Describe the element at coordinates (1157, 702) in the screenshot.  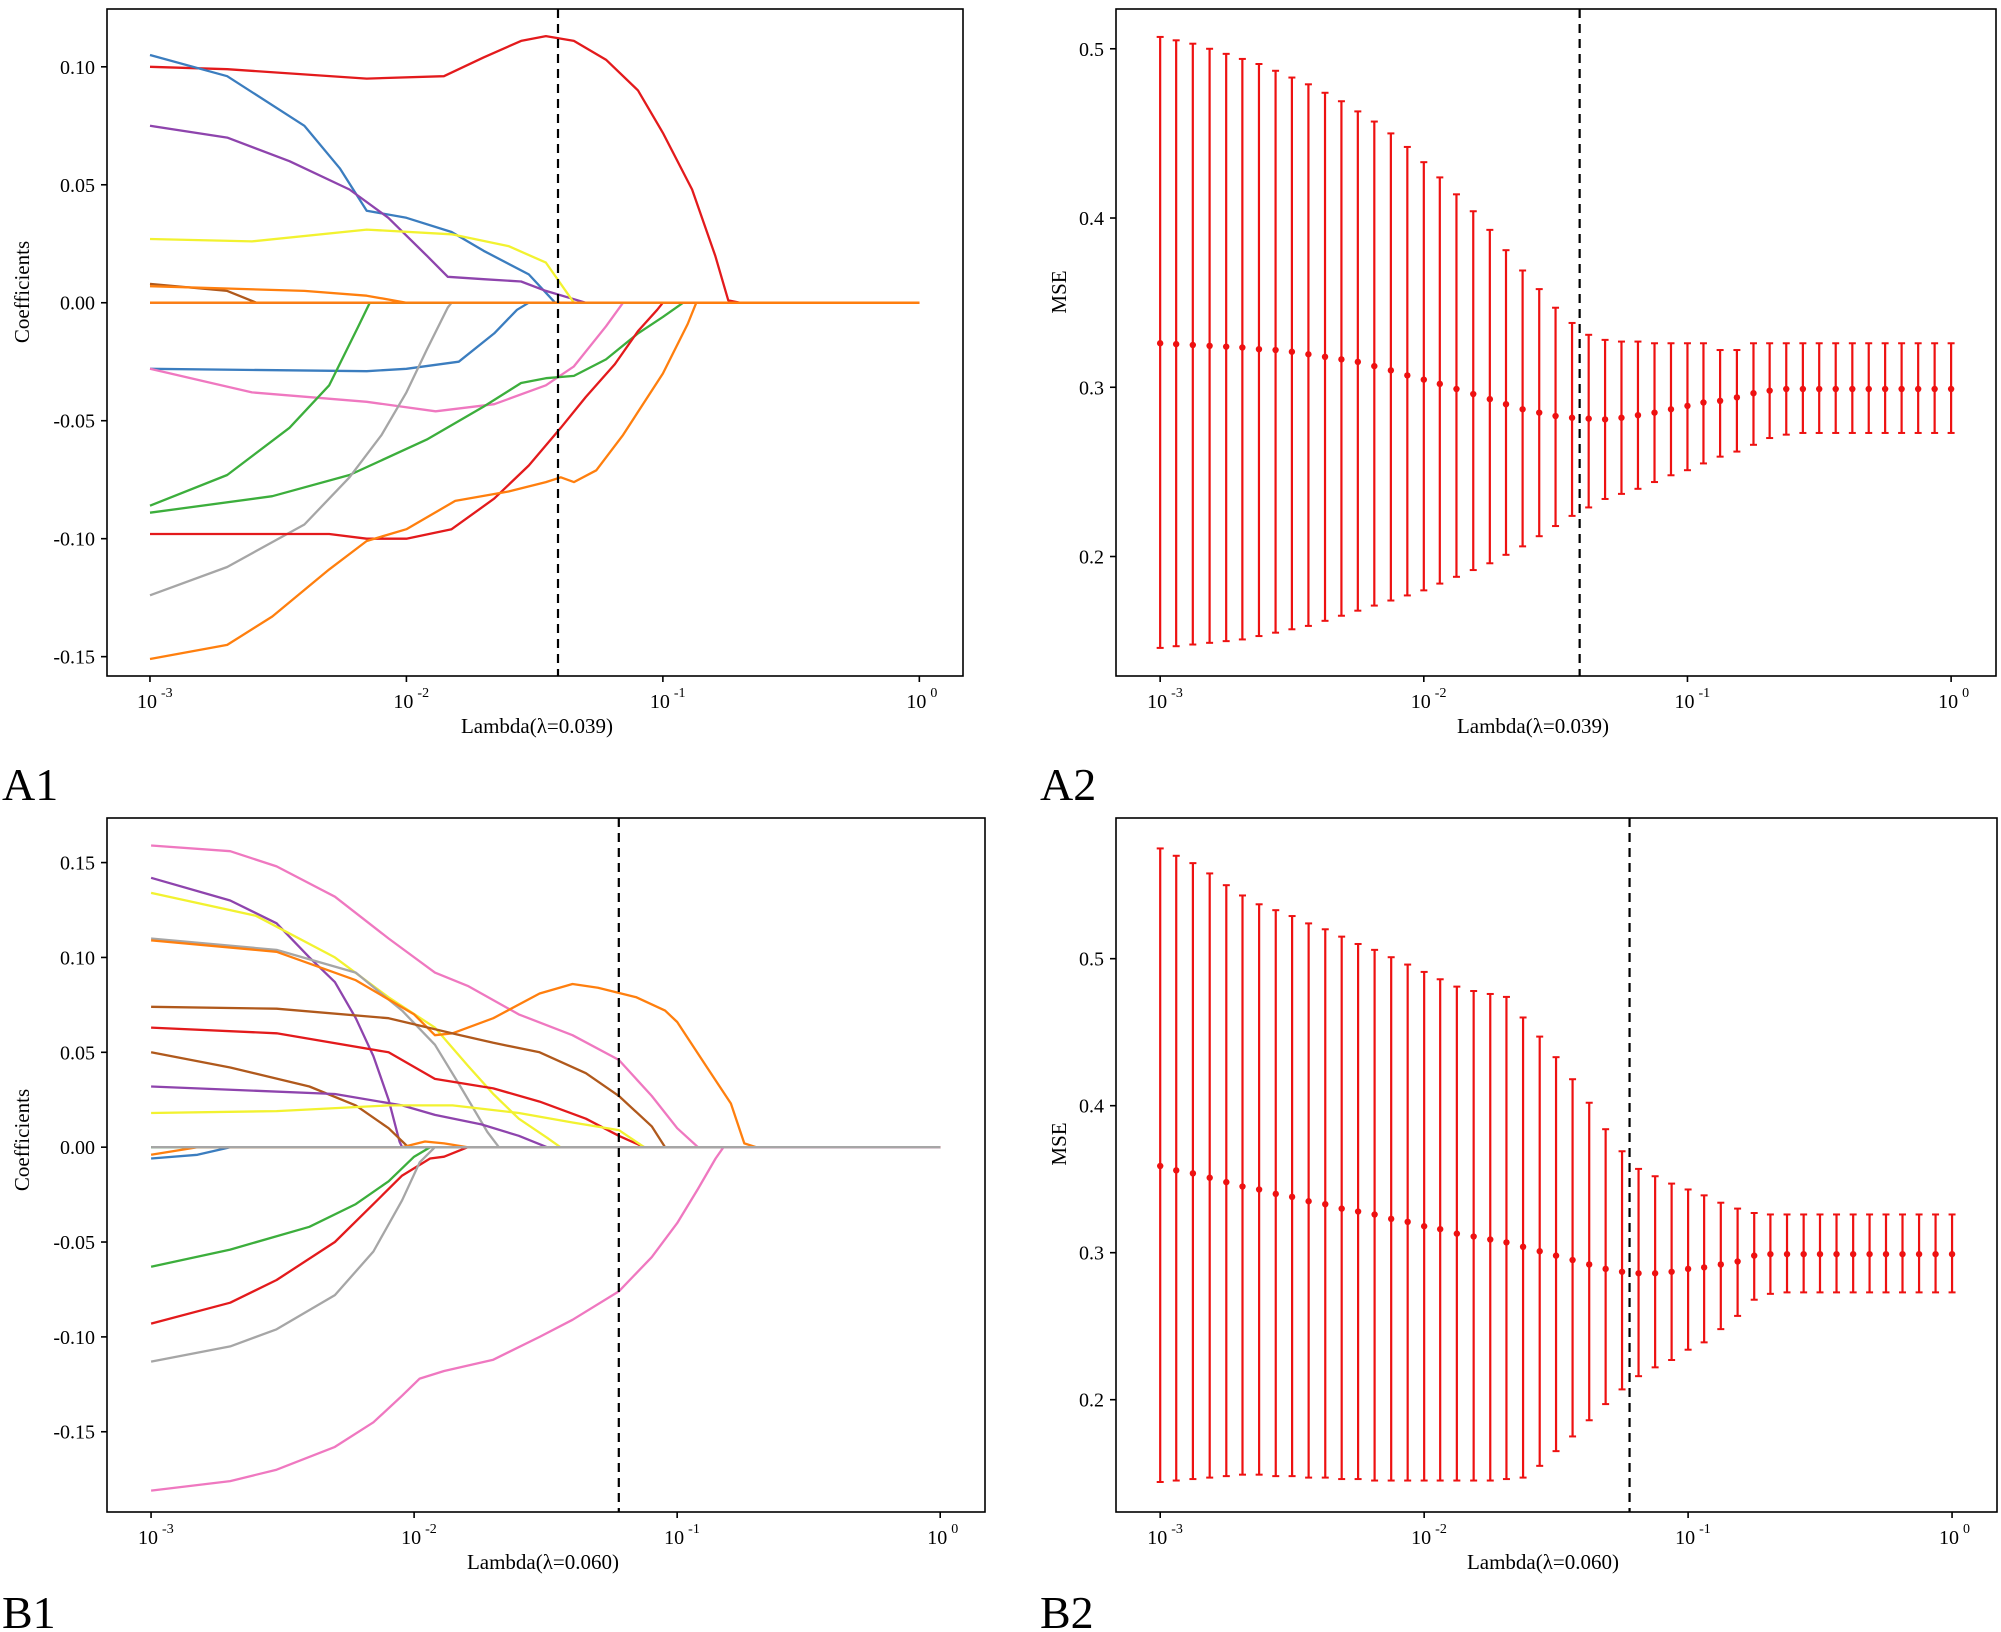
I see `a2-x-tick-label-0: 10` at that location.